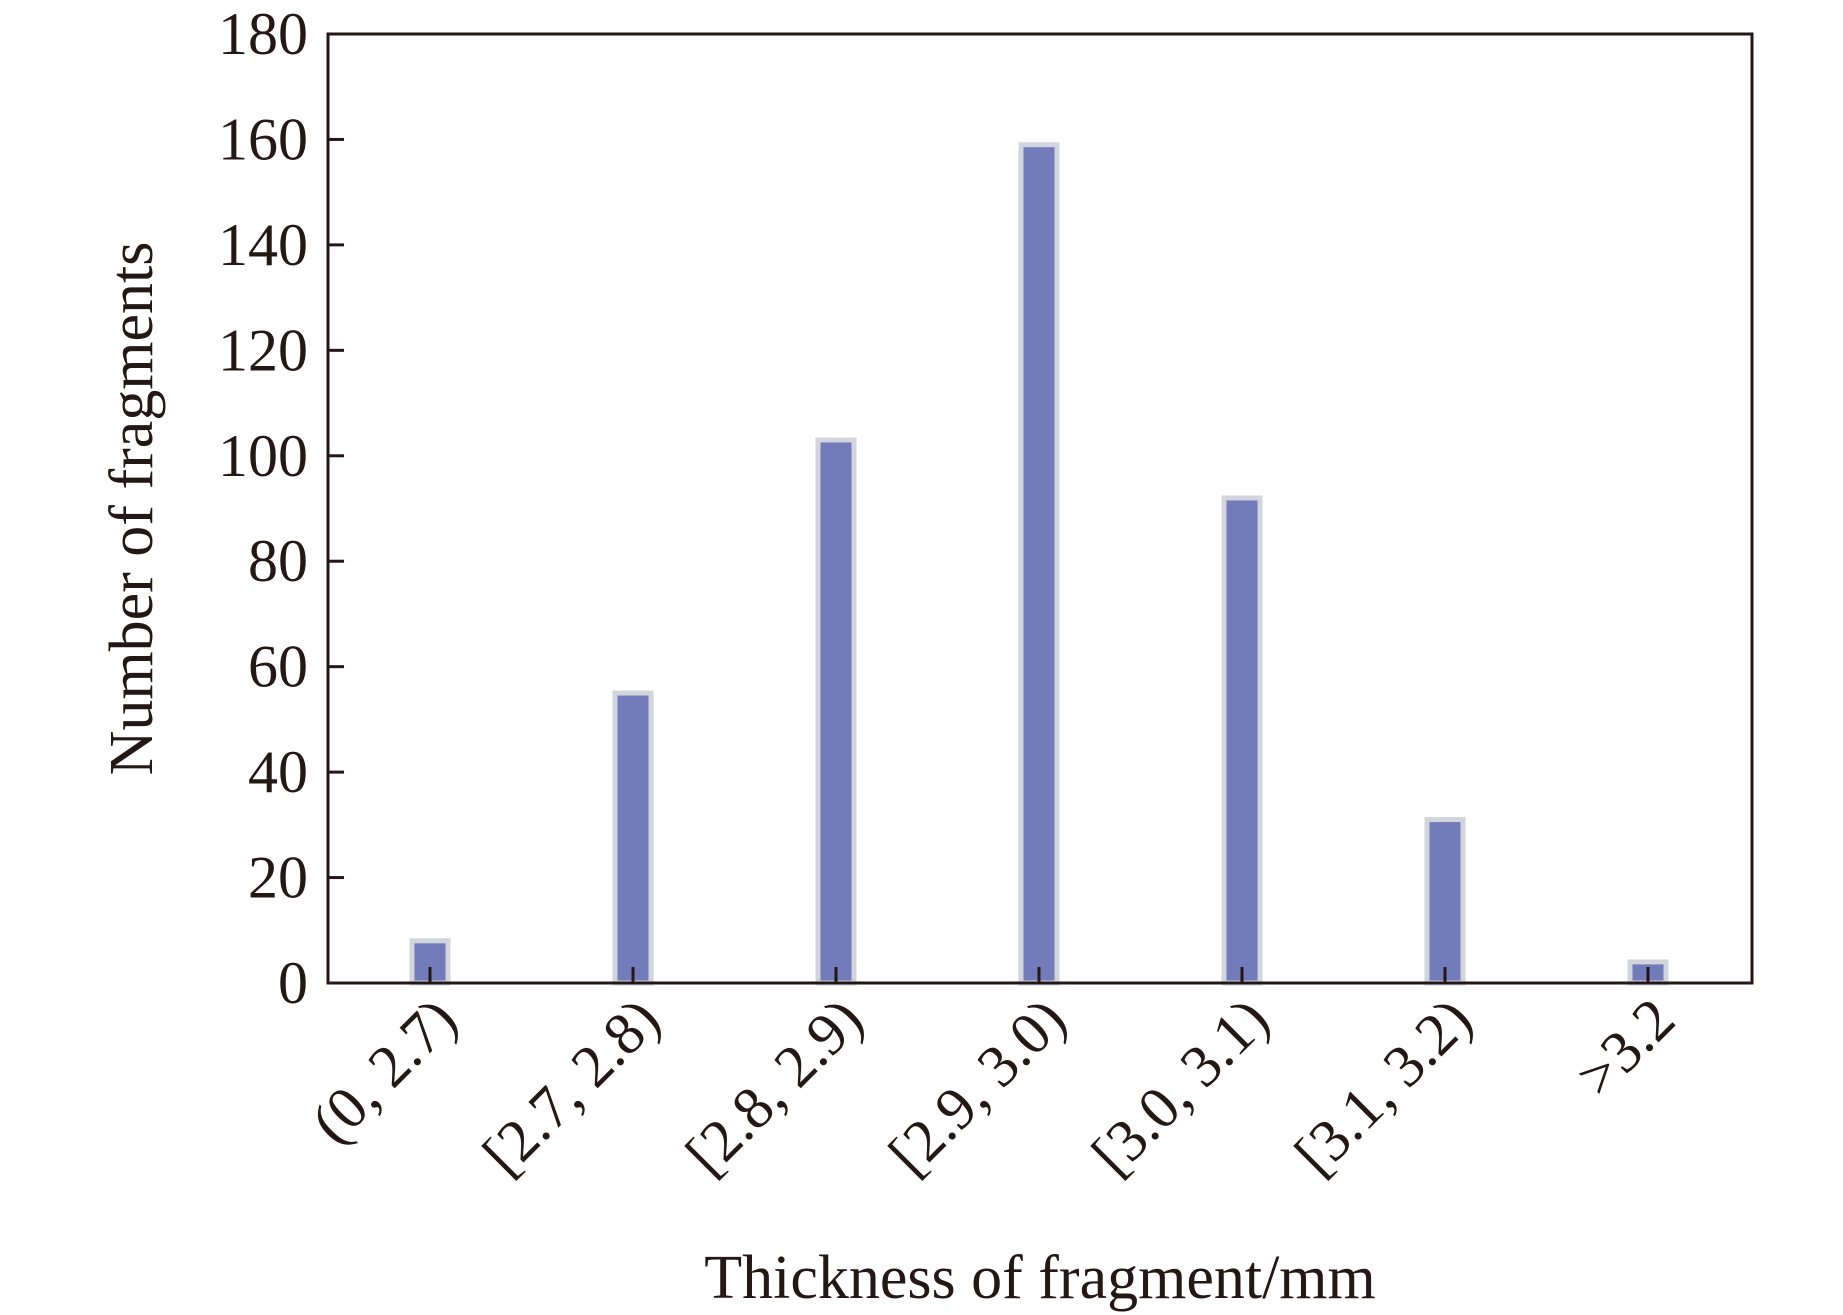 This screenshot has width=1843, height=1315. I want to click on y-tick-label: 180, so click(263, 34).